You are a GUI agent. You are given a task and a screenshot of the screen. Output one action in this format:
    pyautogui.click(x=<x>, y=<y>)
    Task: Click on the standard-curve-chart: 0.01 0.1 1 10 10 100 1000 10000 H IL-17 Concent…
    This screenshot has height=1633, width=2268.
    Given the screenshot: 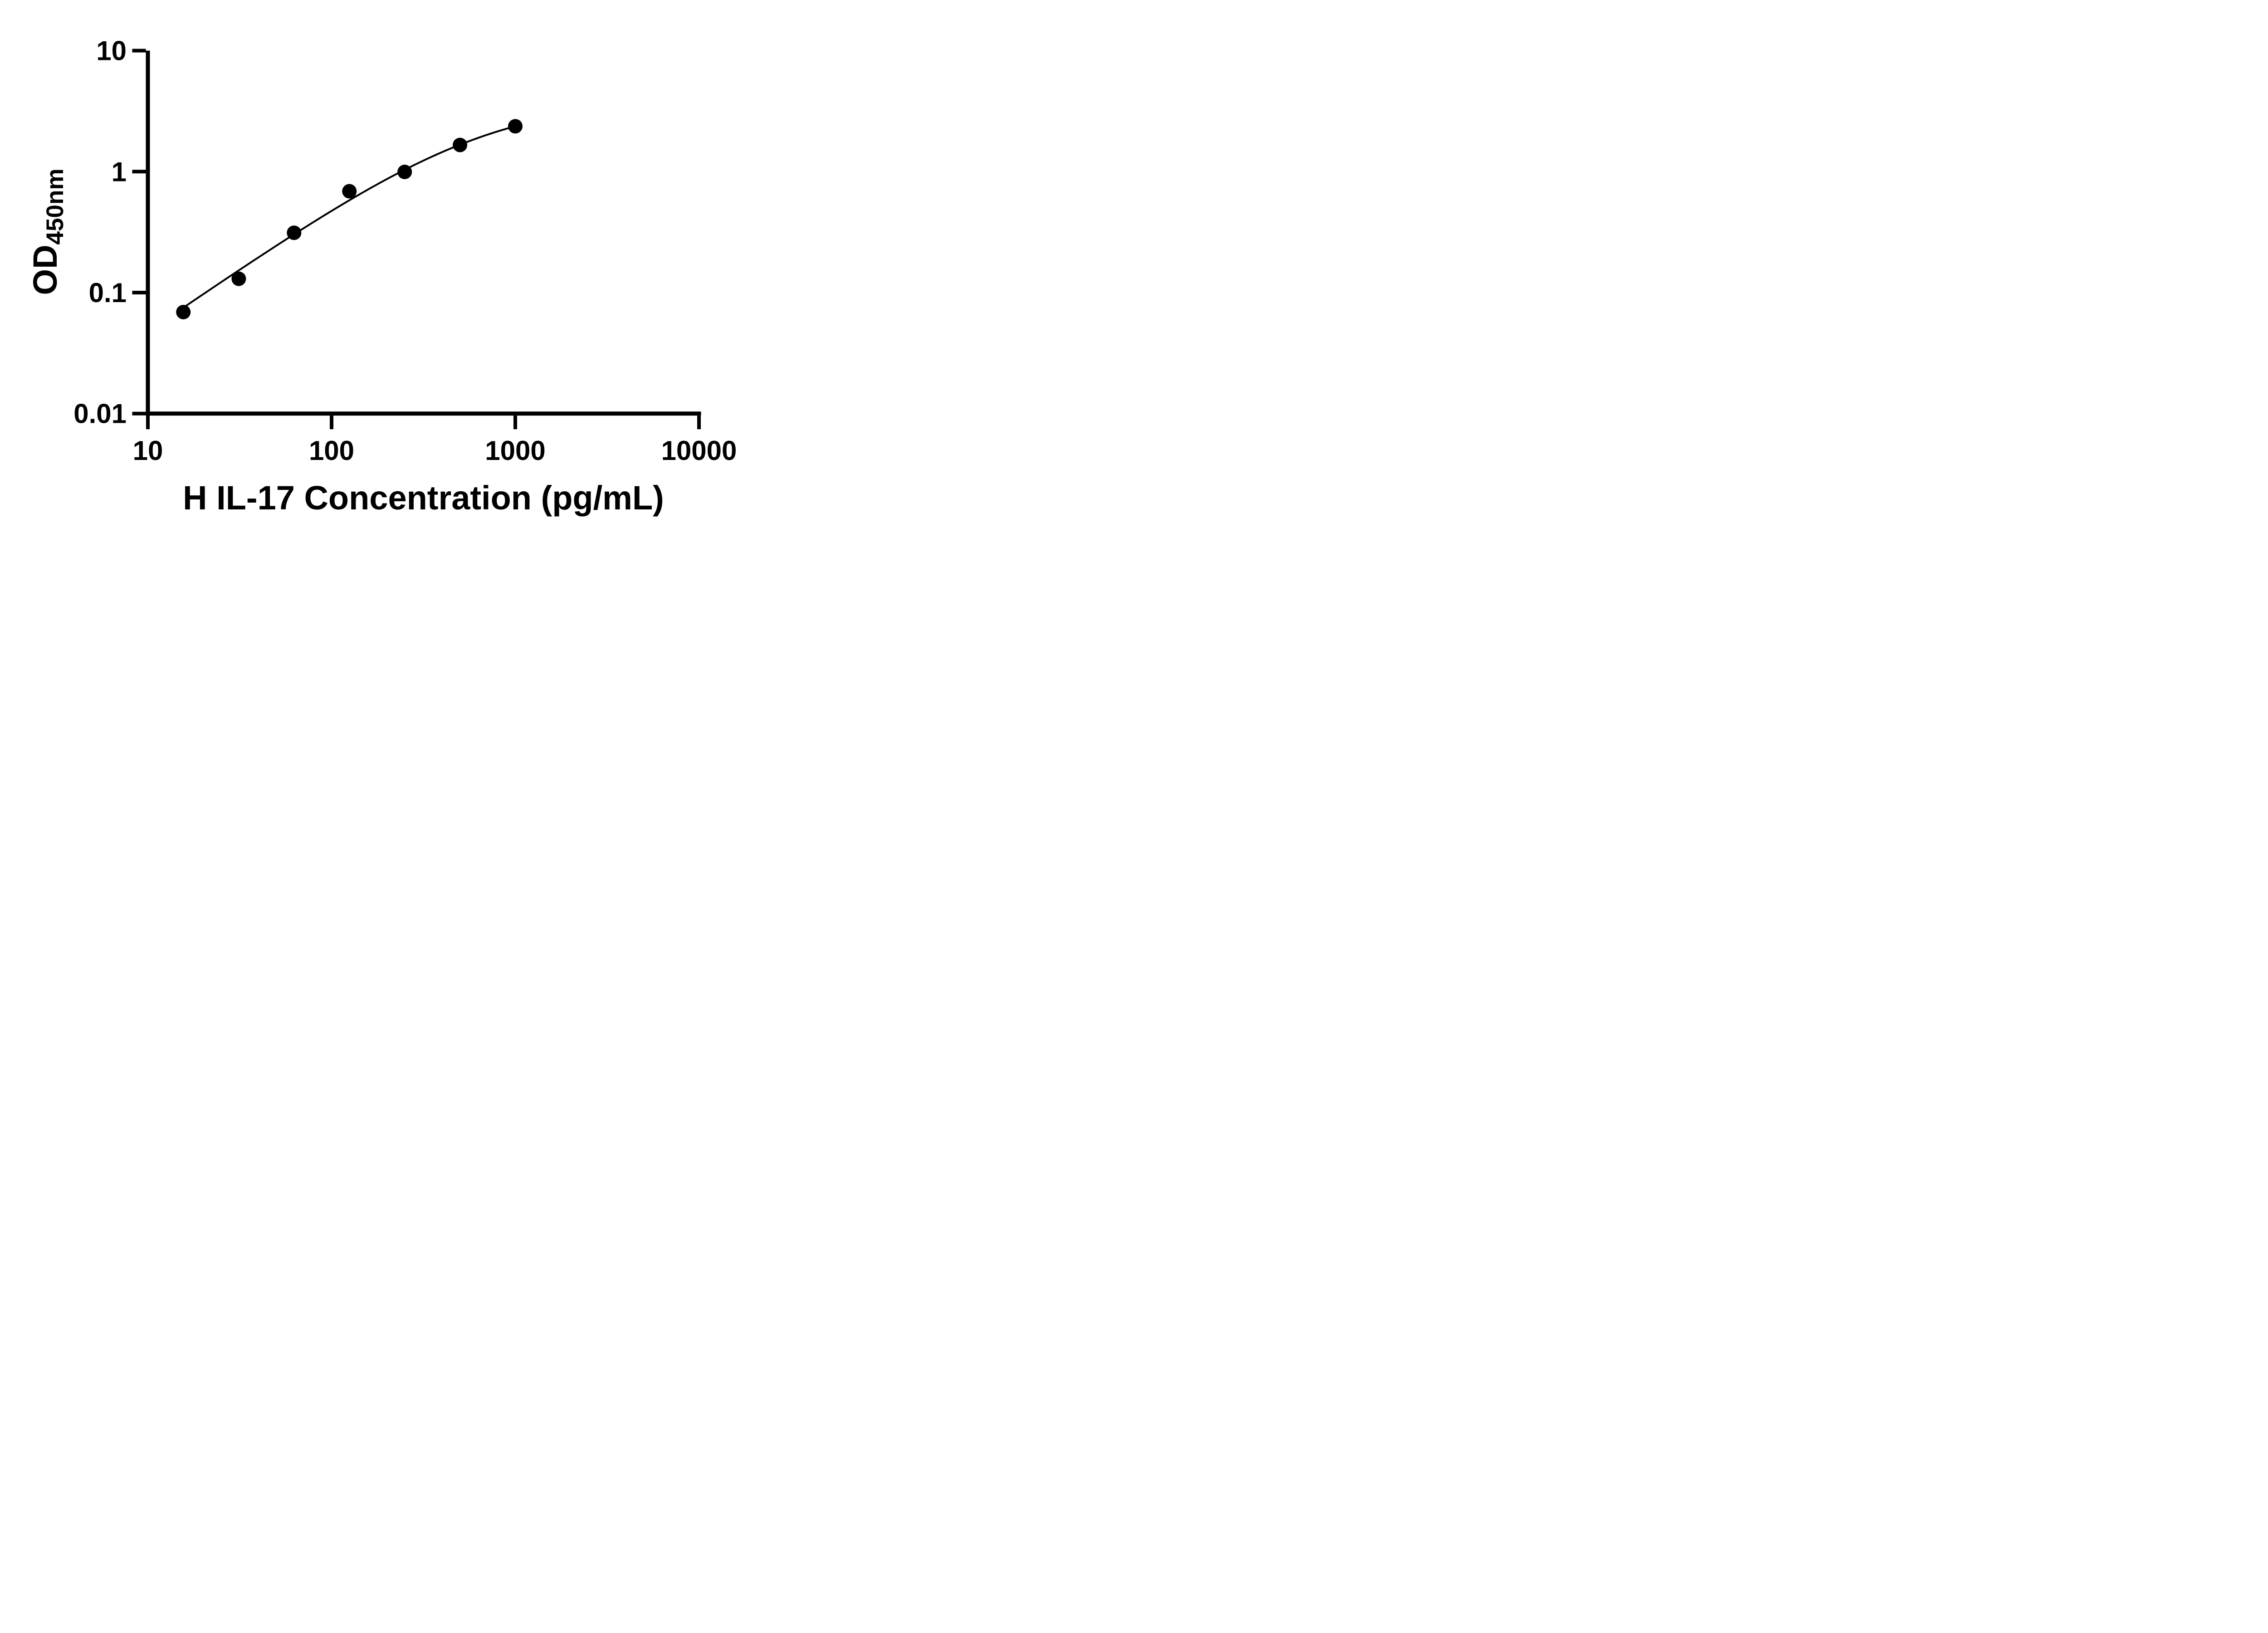 What is the action you would take?
    pyautogui.click(x=381, y=276)
    